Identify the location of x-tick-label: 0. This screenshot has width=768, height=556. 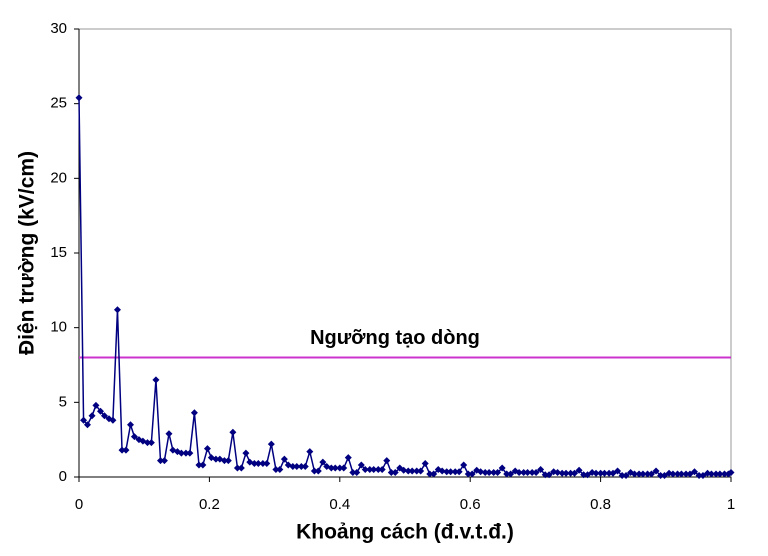
(79, 504).